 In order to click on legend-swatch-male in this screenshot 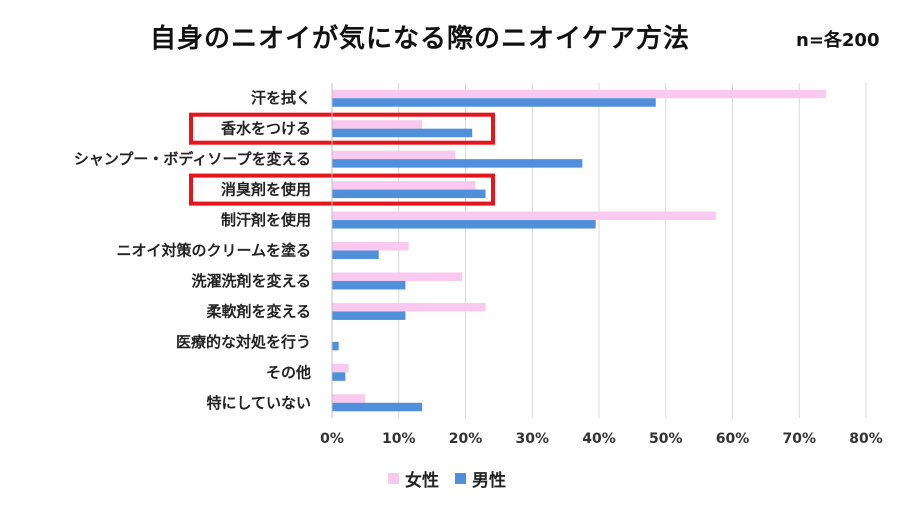, I will do `click(460, 478)`.